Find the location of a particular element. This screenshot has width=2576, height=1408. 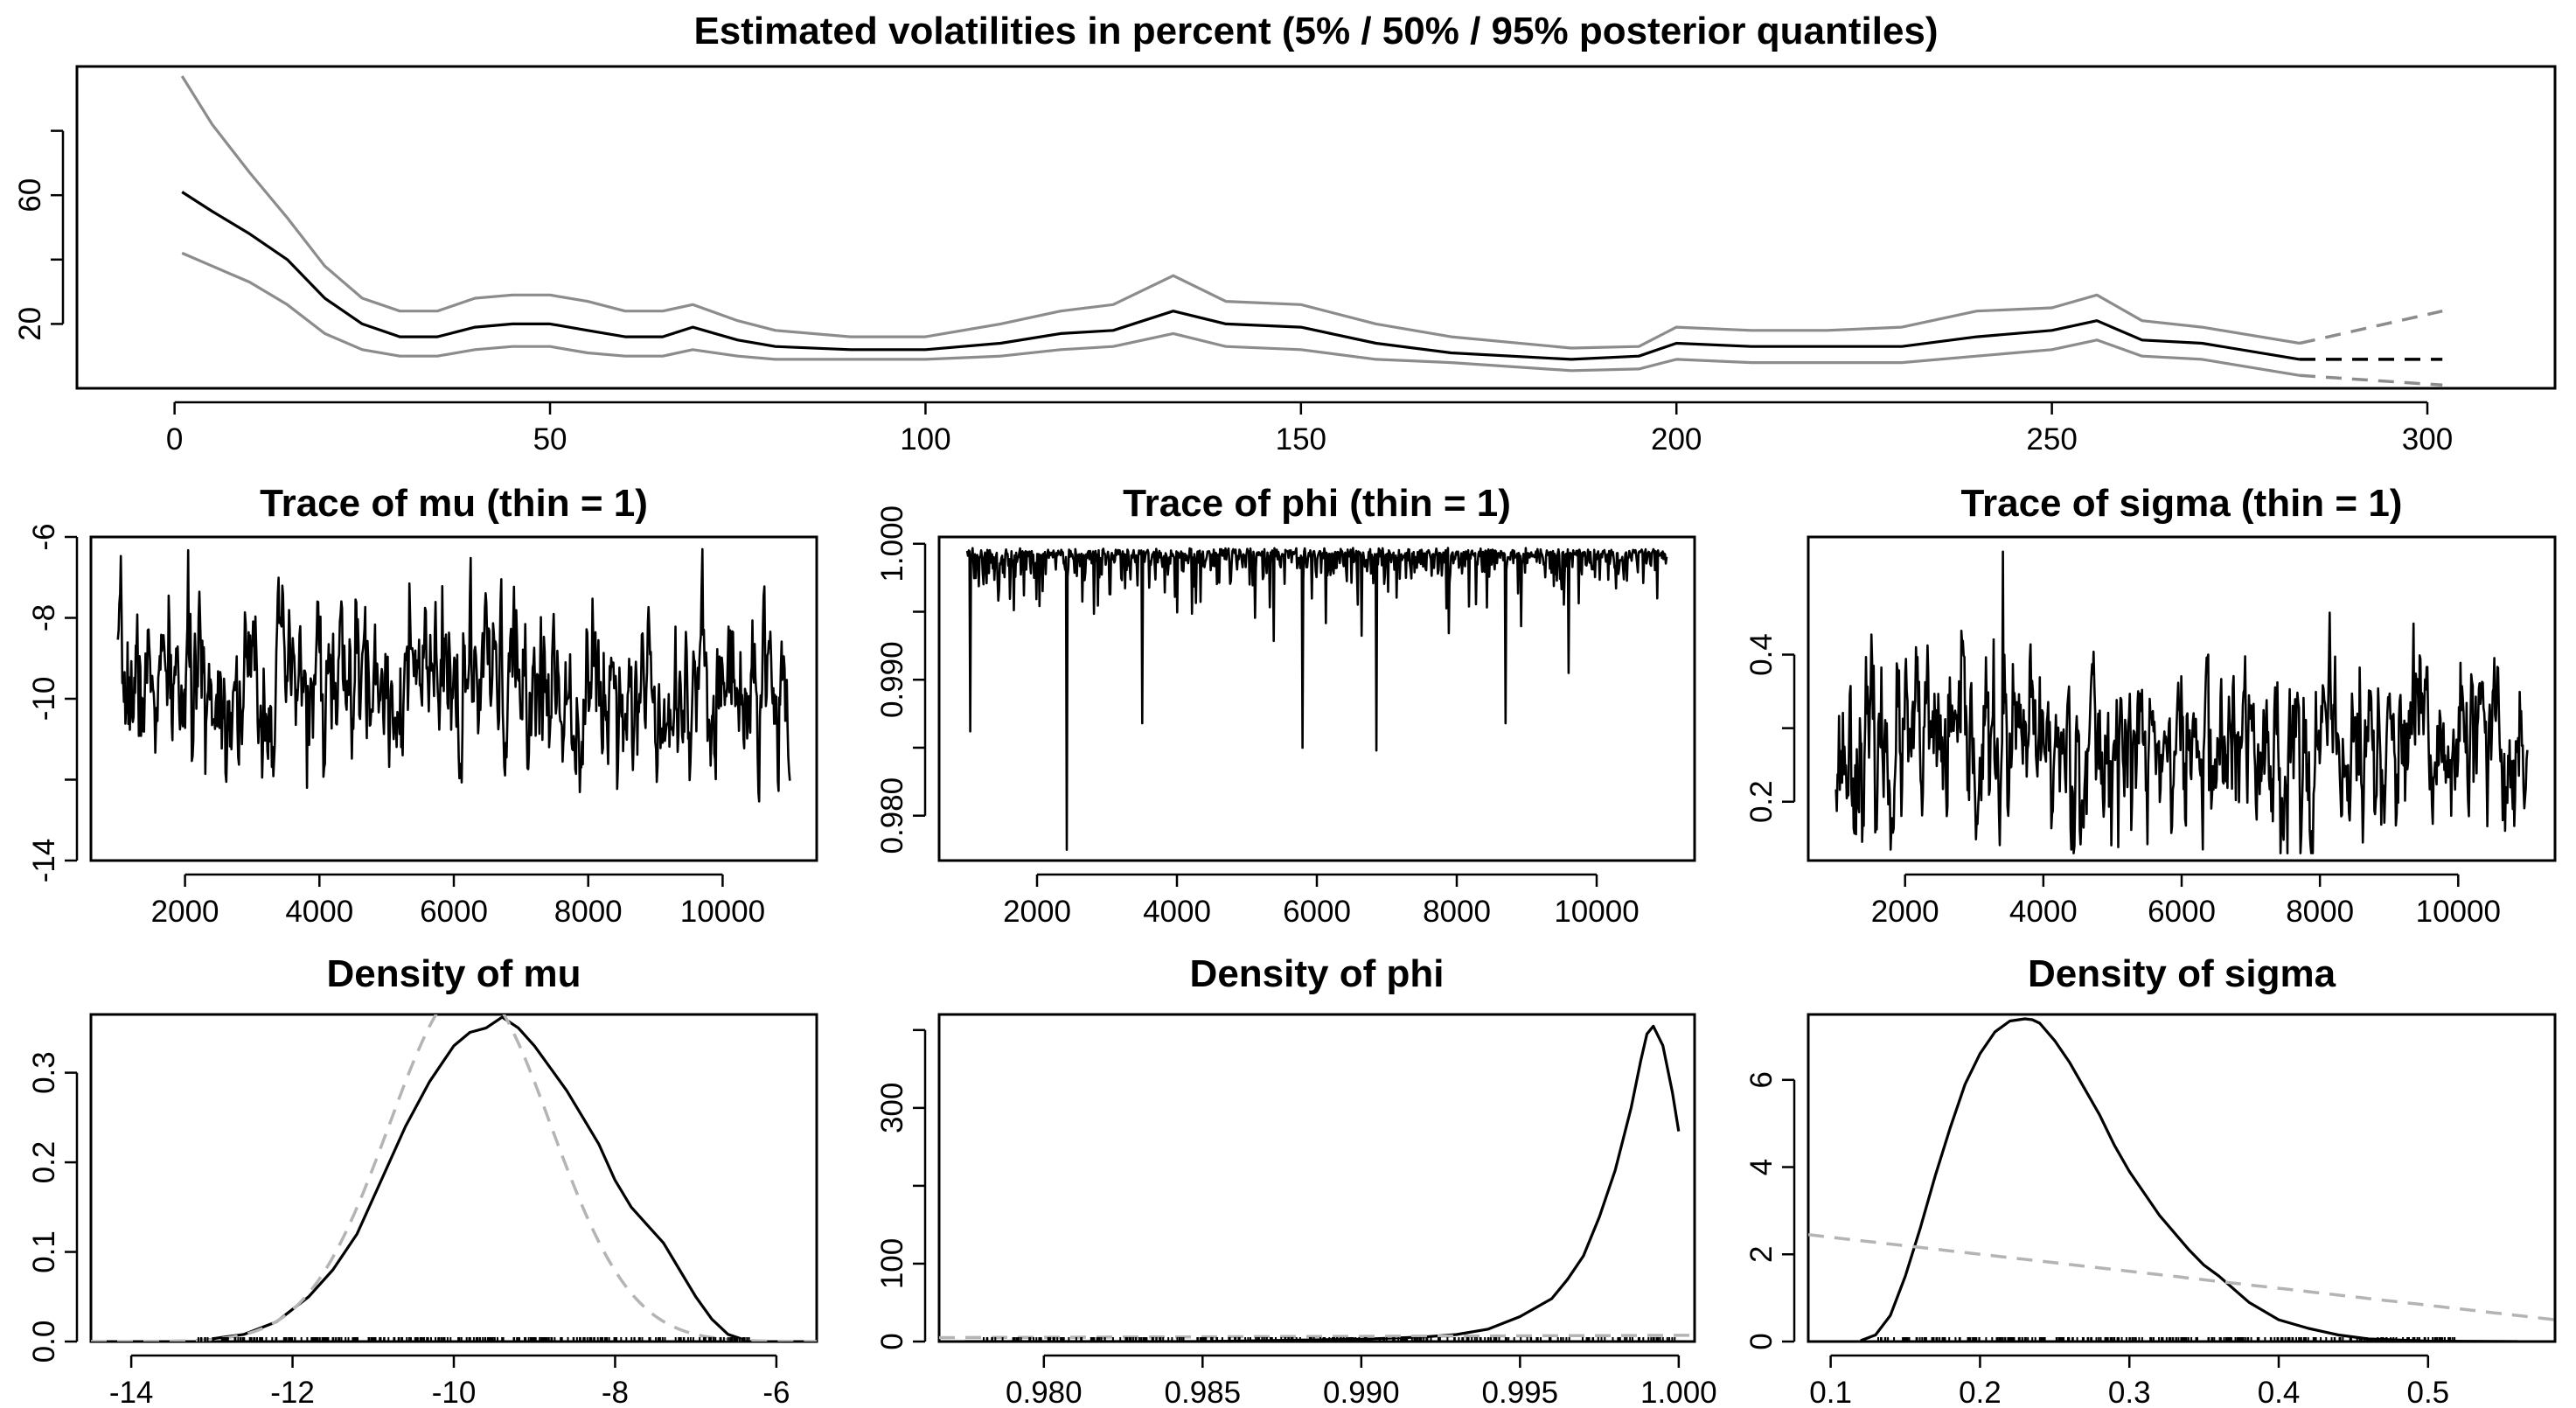

y-tick-label: 0.980 is located at coordinates (892, 815).